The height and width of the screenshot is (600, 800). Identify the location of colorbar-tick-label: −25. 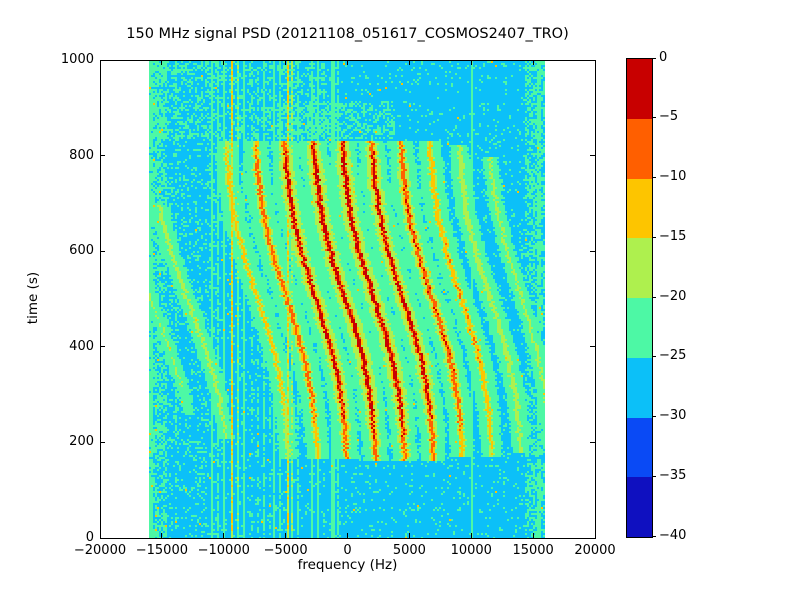
(673, 356).